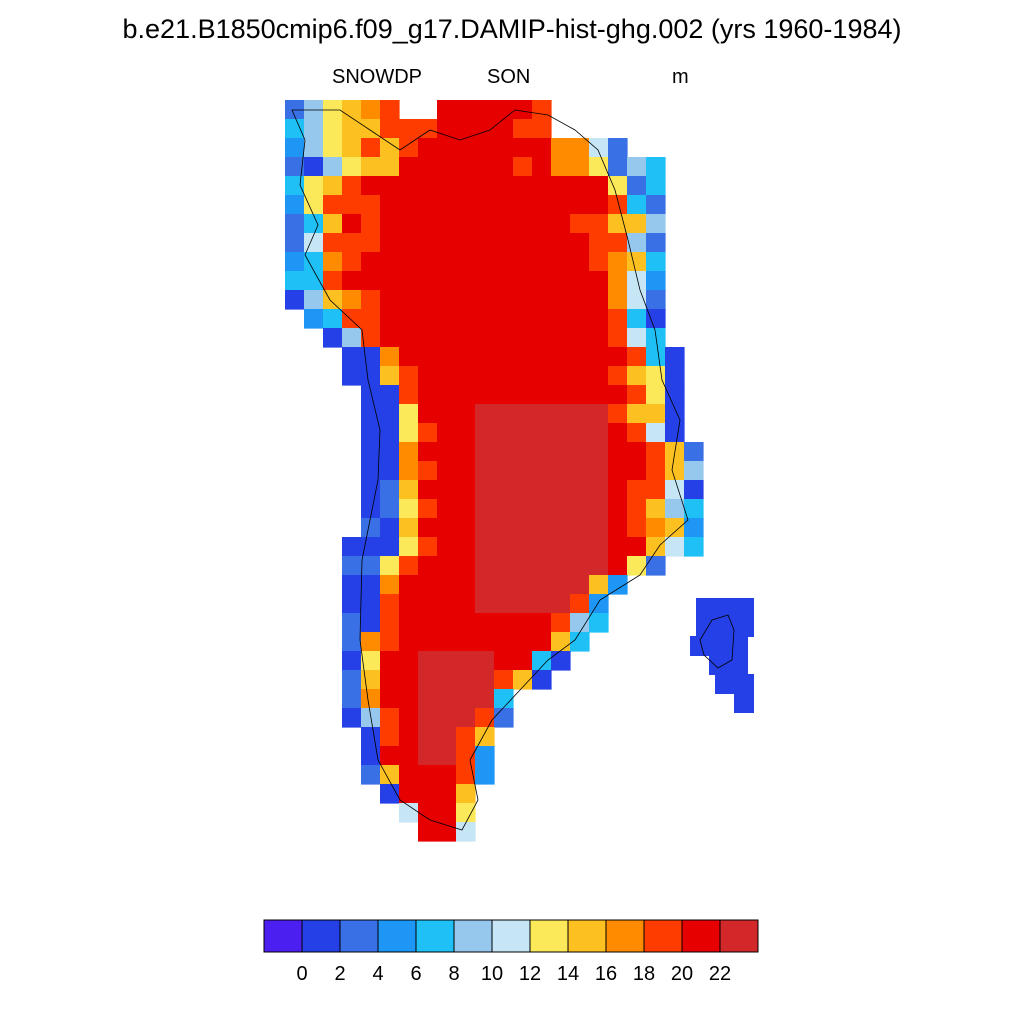 This screenshot has width=1024, height=1024. Describe the element at coordinates (513, 974) in the screenshot. I see `colorbar-labels: 0 2 4 6 8 10 12 14 16 18 20 22` at that location.